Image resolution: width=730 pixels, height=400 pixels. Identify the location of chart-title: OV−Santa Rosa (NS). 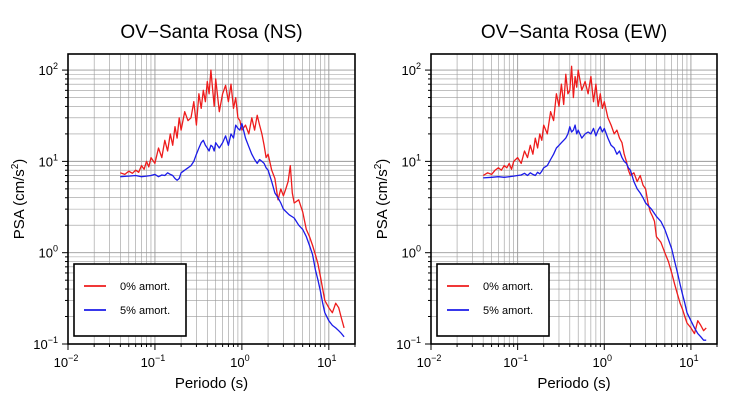
(211, 32).